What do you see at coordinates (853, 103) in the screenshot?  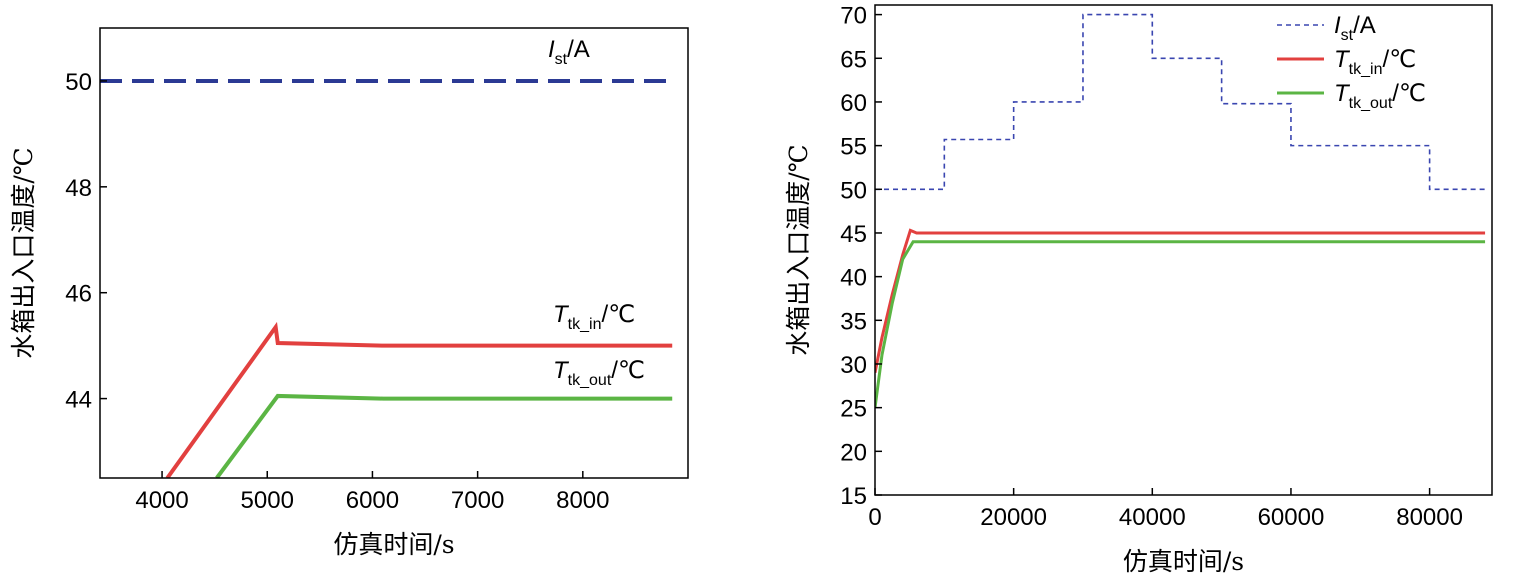 I see `y-tick-label: 60` at bounding box center [853, 103].